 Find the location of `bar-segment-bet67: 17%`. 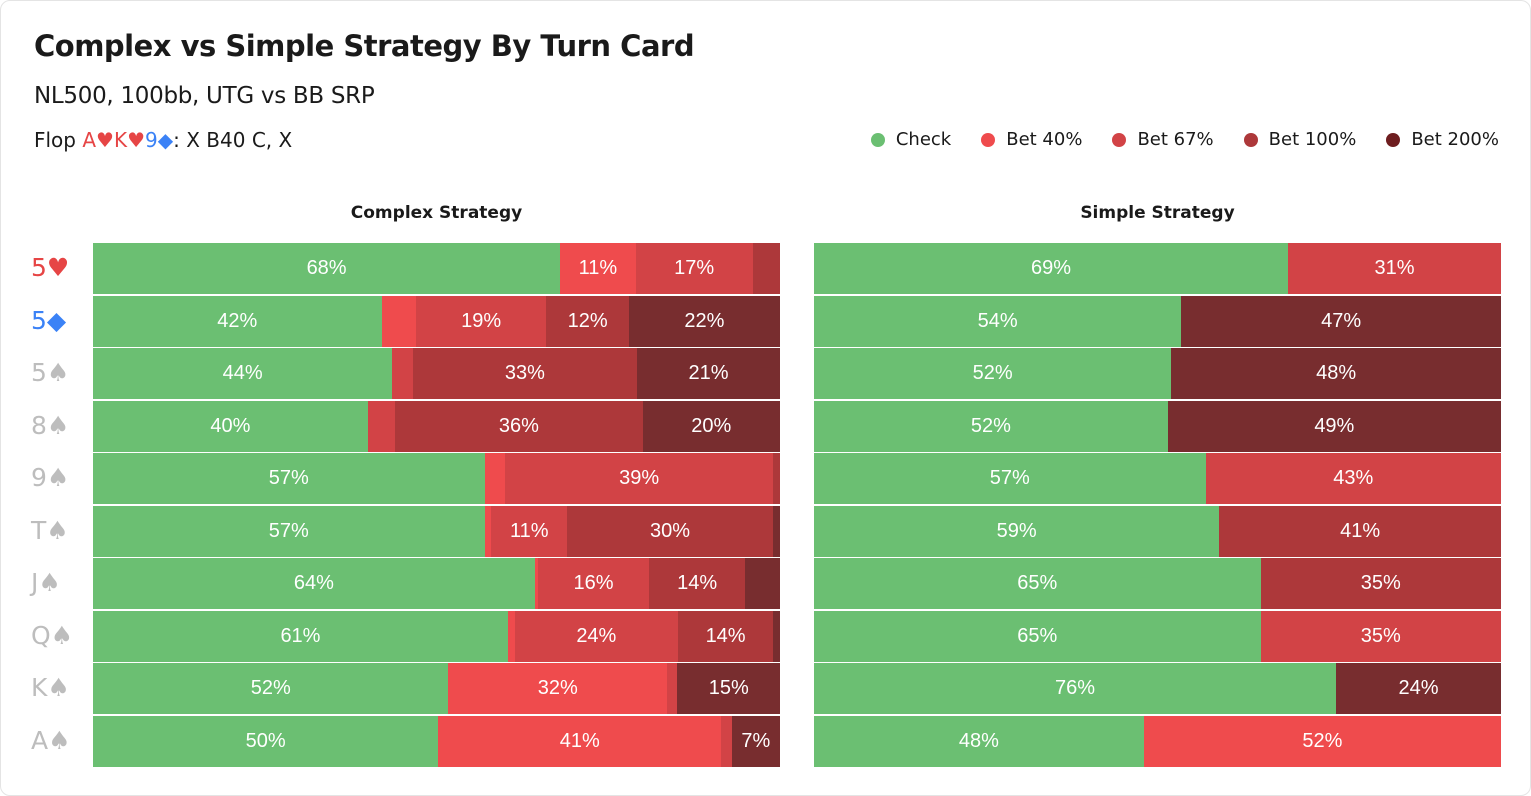

bar-segment-bet67: 17% is located at coordinates (694, 268).